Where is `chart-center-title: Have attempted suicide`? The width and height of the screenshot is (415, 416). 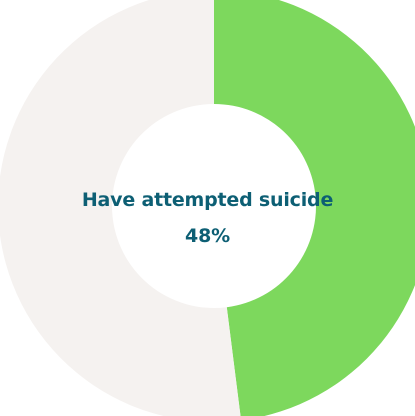 chart-center-title: Have attempted suicide is located at coordinates (207, 200).